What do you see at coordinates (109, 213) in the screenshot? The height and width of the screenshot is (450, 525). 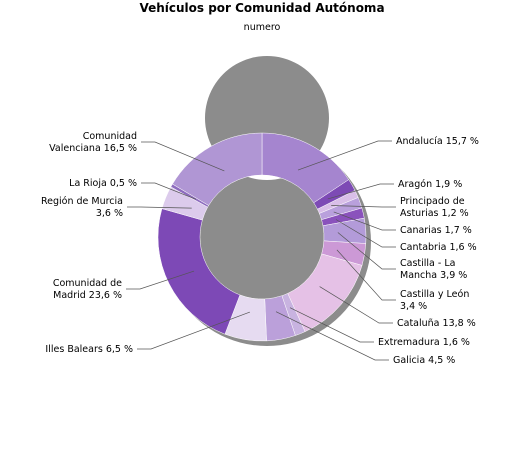 I see `slice-label-line: 3,6 %` at bounding box center [109, 213].